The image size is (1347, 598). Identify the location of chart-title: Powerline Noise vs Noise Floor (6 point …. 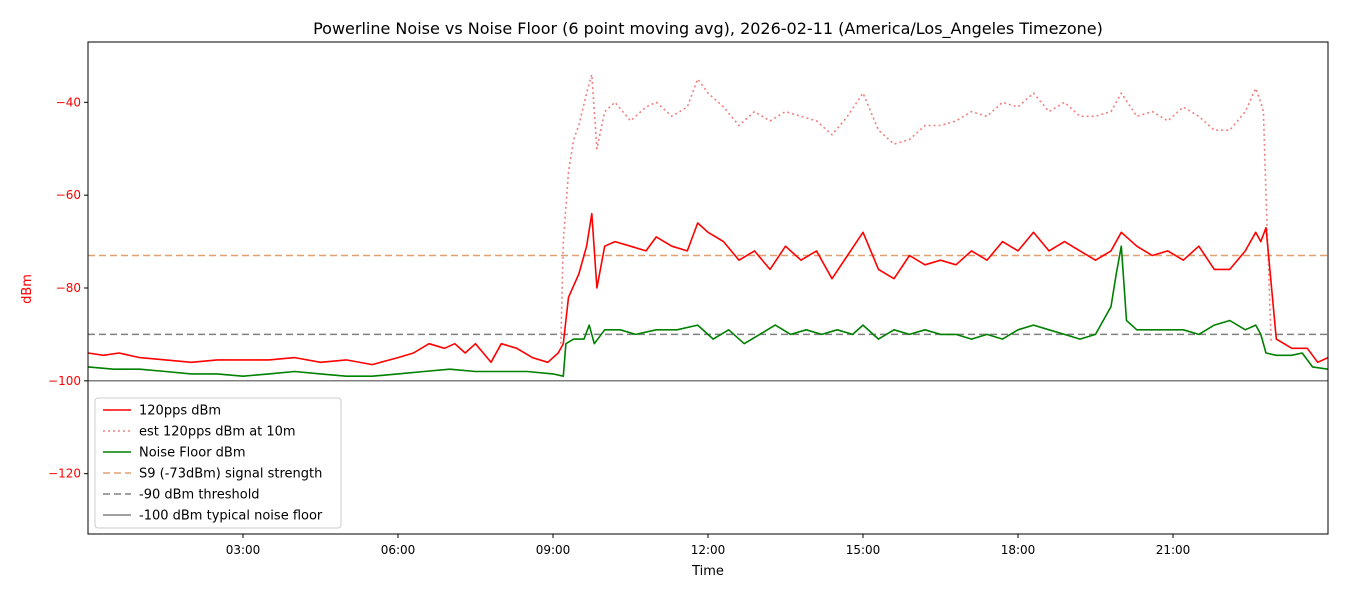
(708, 29).